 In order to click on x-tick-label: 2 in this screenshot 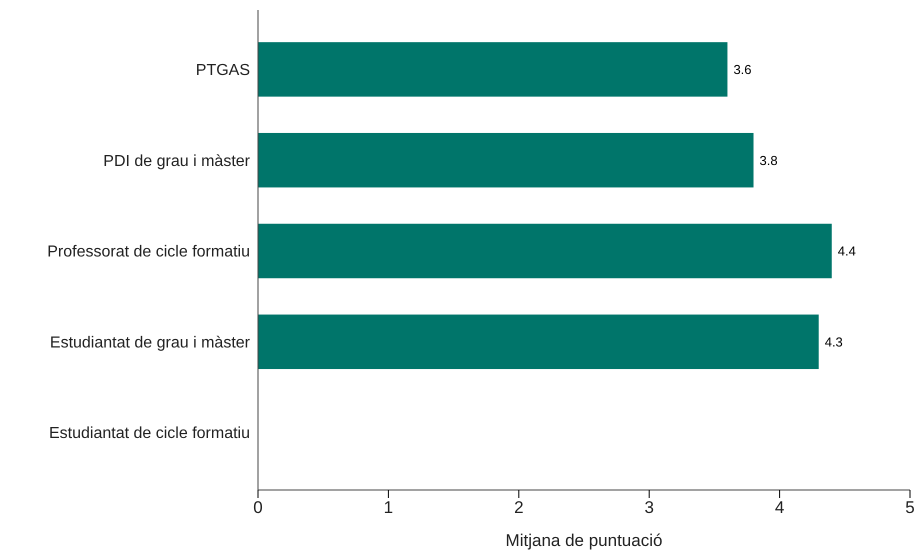, I will do `click(519, 508)`.